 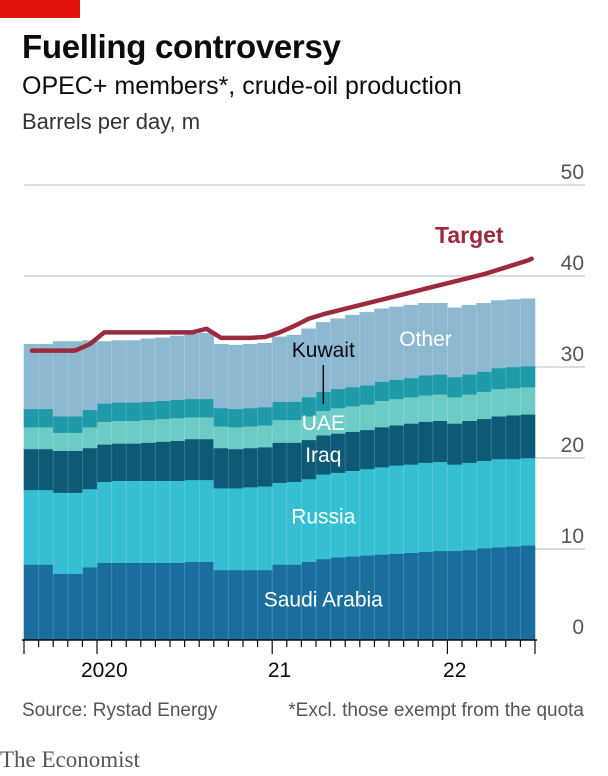 What do you see at coordinates (572, 445) in the screenshot?
I see `y-tick-label-20: 20` at bounding box center [572, 445].